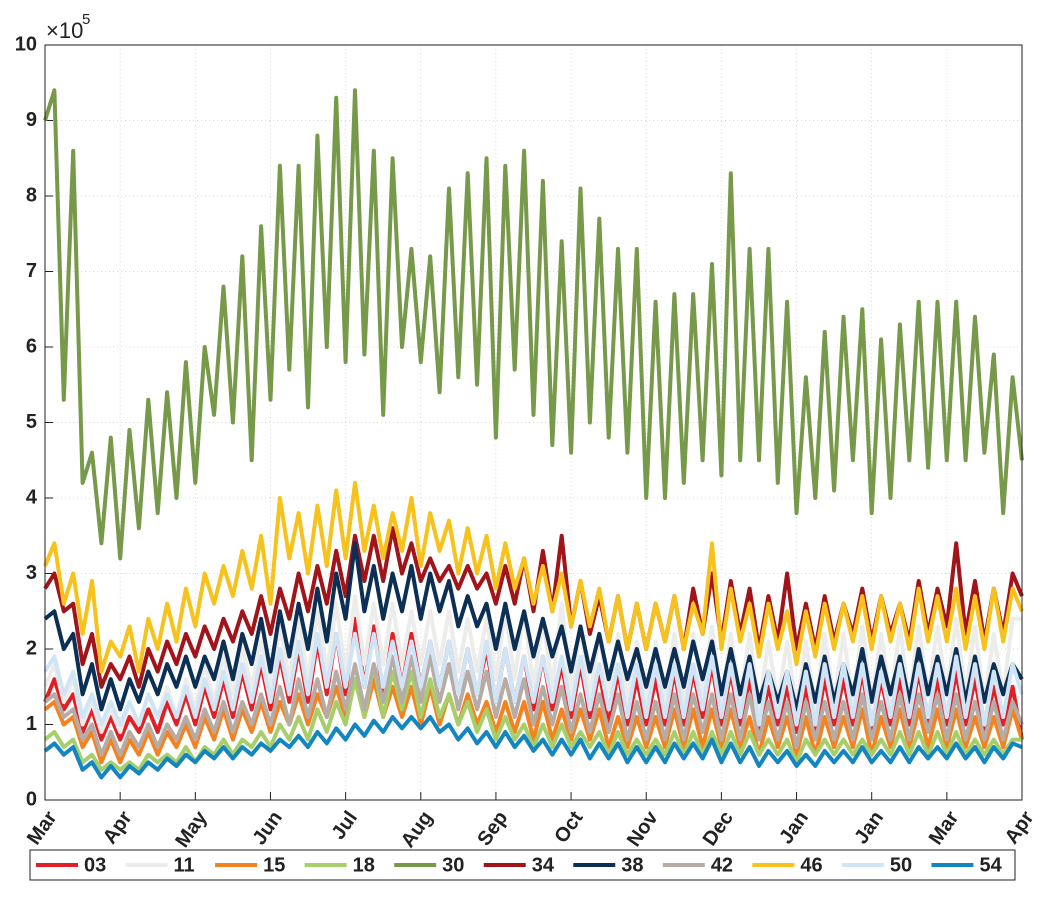 Image resolution: width=1043 pixels, height=907 pixels. Describe the element at coordinates (722, 865) in the screenshot. I see `legend-label: 42` at that location.